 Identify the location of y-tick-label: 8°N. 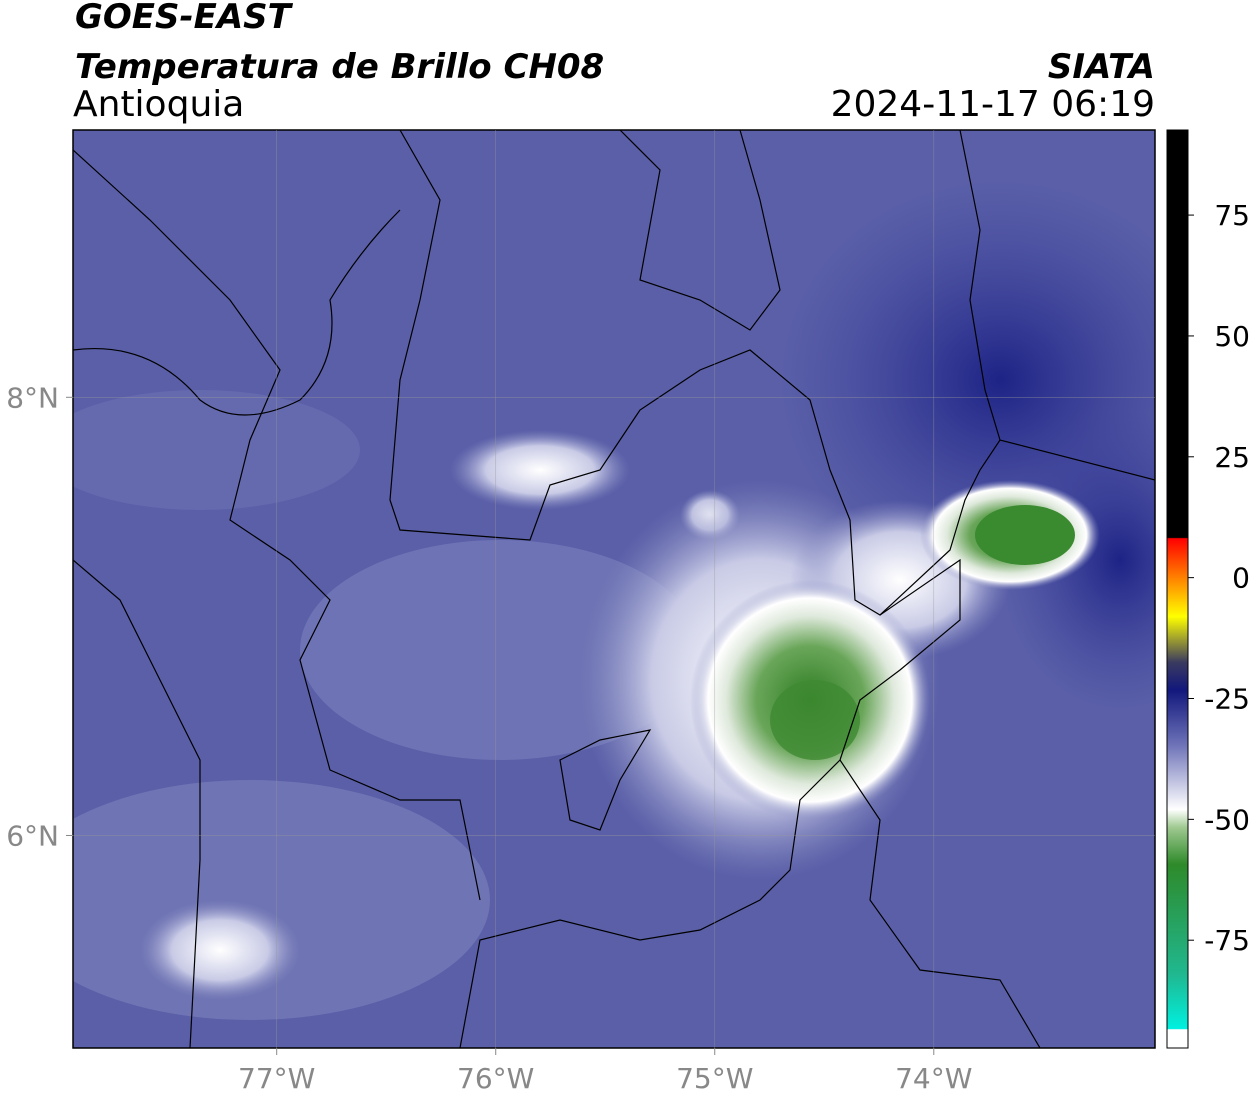
(32, 397).